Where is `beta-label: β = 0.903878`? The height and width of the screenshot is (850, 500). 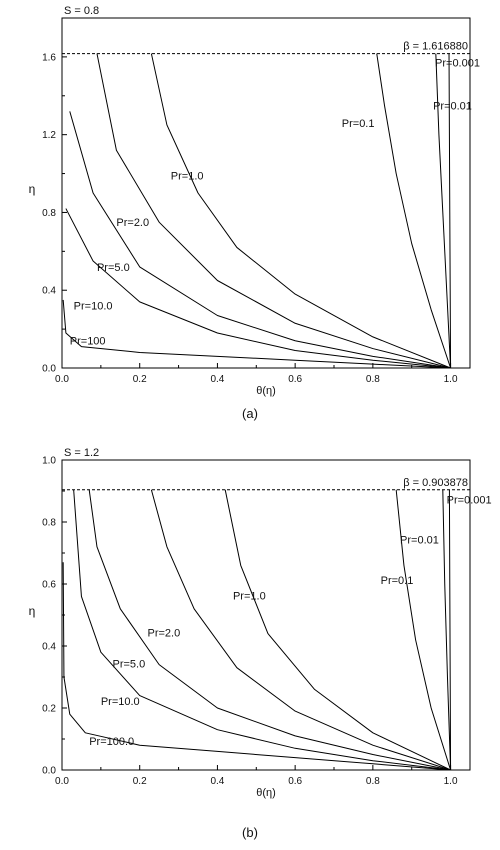 beta-label: β = 0.903878 is located at coordinates (435, 483).